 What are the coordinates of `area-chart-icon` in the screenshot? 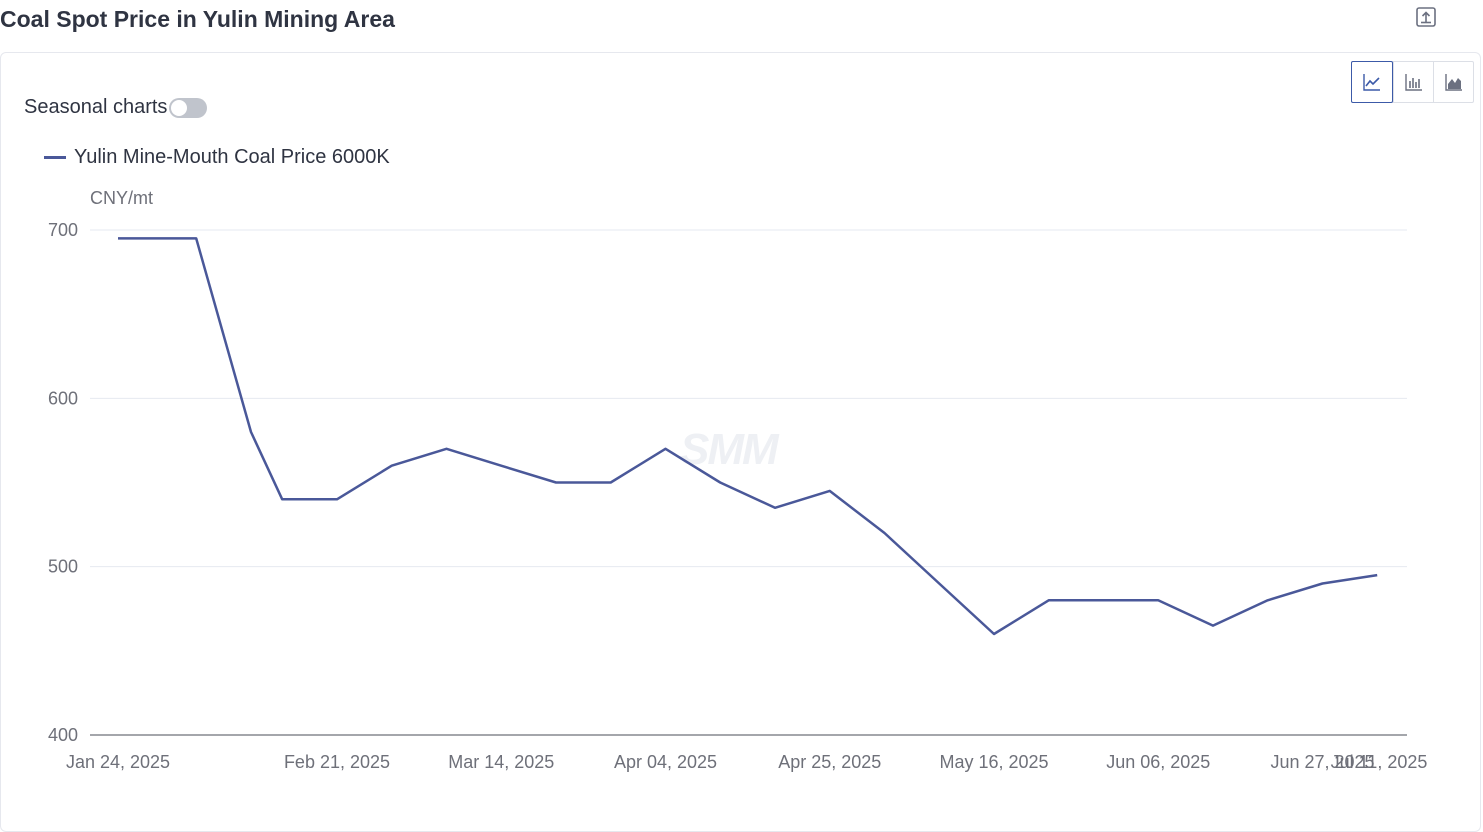 It's located at (1453, 82).